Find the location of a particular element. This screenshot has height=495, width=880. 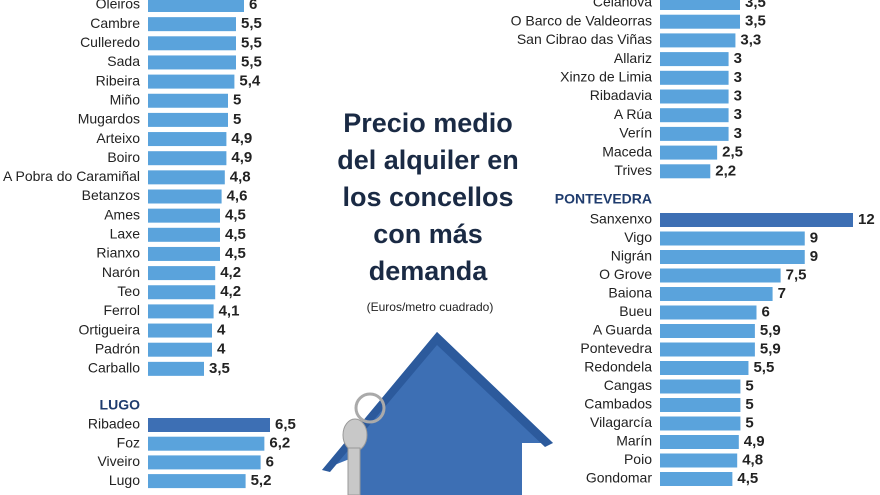

category-label: Foz is located at coordinates (128, 442).